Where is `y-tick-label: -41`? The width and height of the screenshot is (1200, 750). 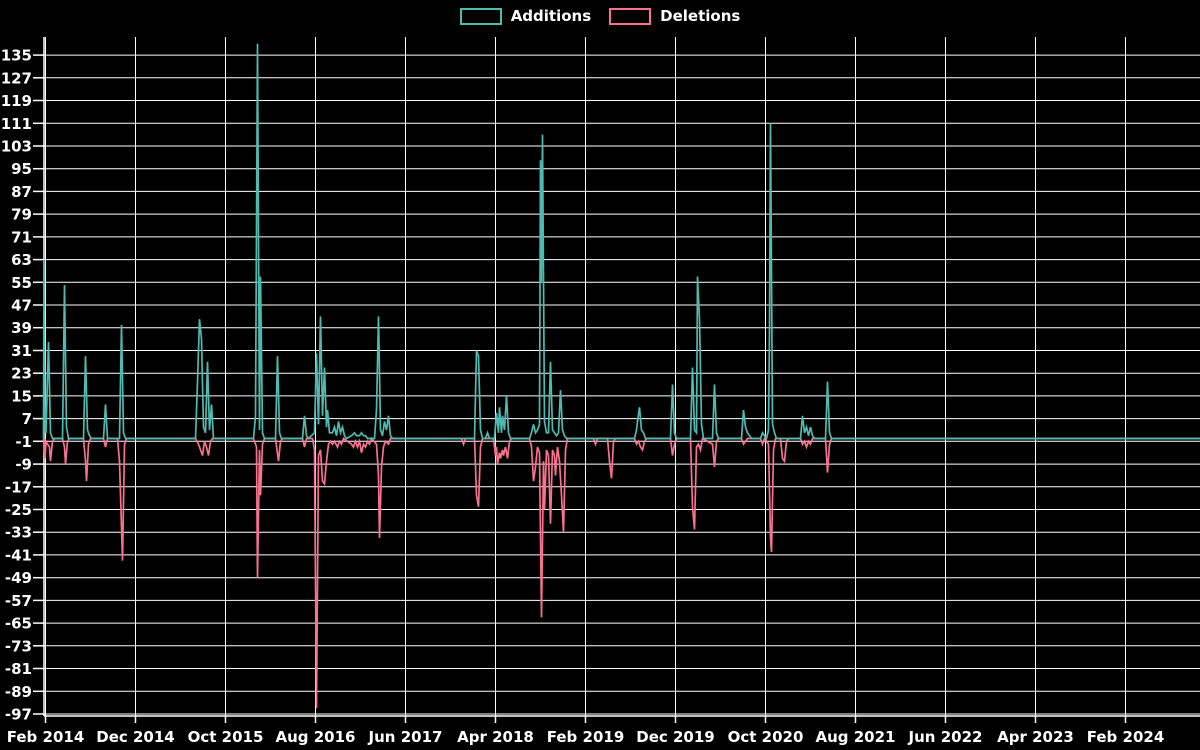
y-tick-label: -41 is located at coordinates (18, 555).